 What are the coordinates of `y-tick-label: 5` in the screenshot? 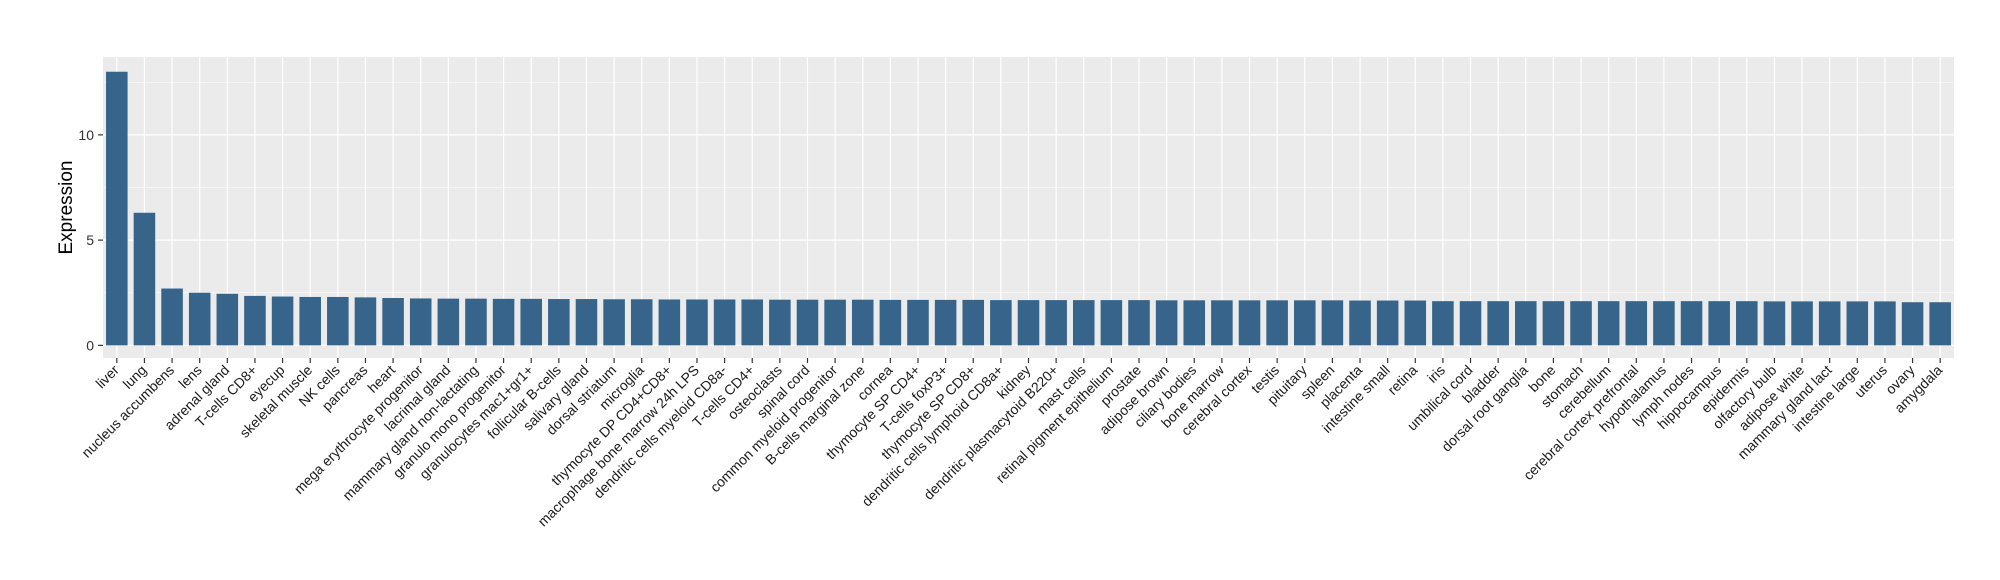 It's located at (90, 240).